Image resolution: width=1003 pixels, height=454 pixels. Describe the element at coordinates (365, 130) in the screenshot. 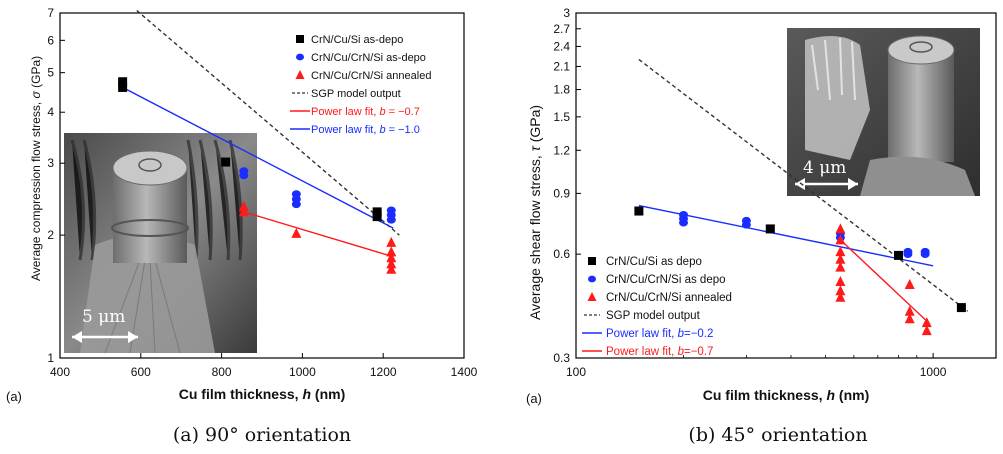

I see `chart-a-legend-label: Power law fit, b = −1.0` at that location.